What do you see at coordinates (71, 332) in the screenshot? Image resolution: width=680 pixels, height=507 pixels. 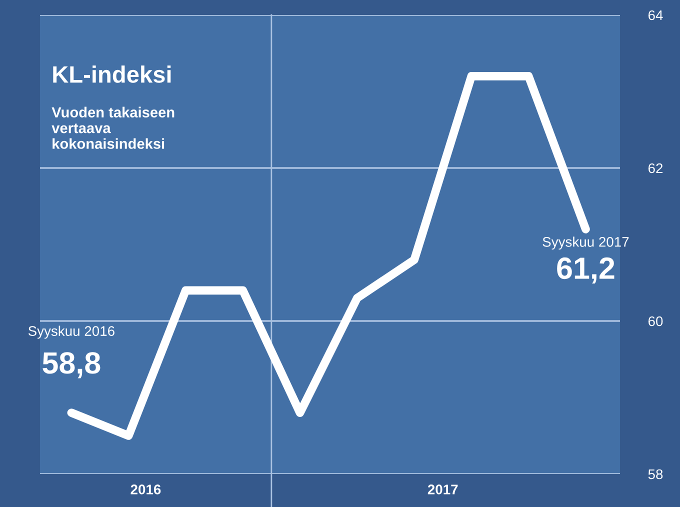 I see `annotation: Syyskuu 2016` at bounding box center [71, 332].